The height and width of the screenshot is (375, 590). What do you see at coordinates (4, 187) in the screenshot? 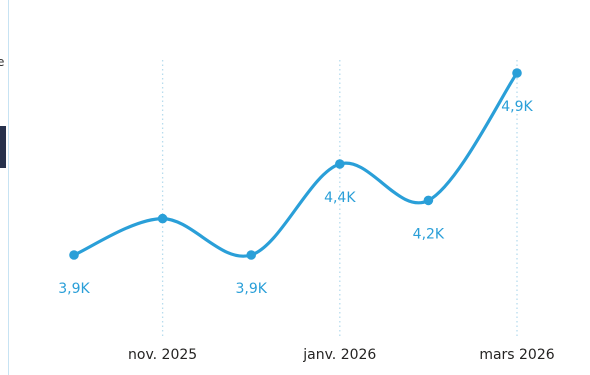
I see `left-panel-edge: e` at bounding box center [4, 187].